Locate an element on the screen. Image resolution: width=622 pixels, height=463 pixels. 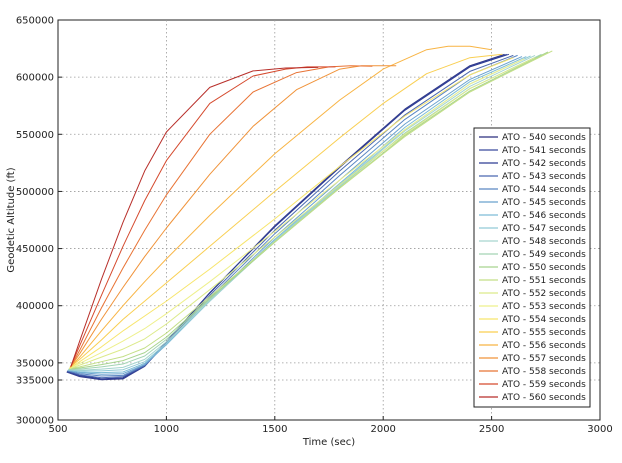
y-tick-label: 400000 is located at coordinates (35, 306).